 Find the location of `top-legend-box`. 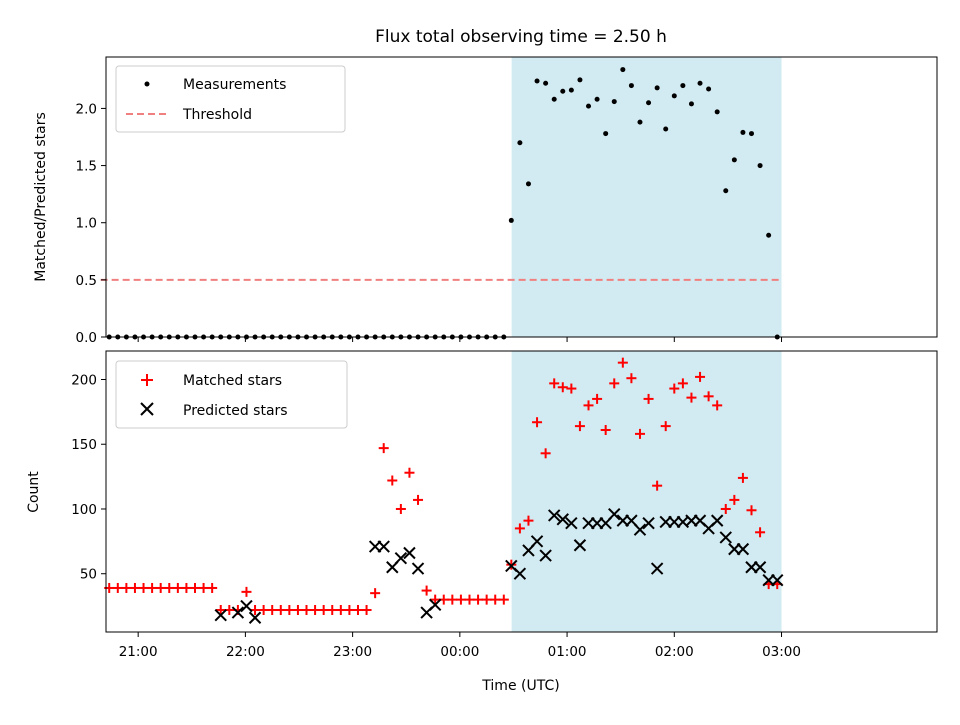

top-legend-box is located at coordinates (230, 99).